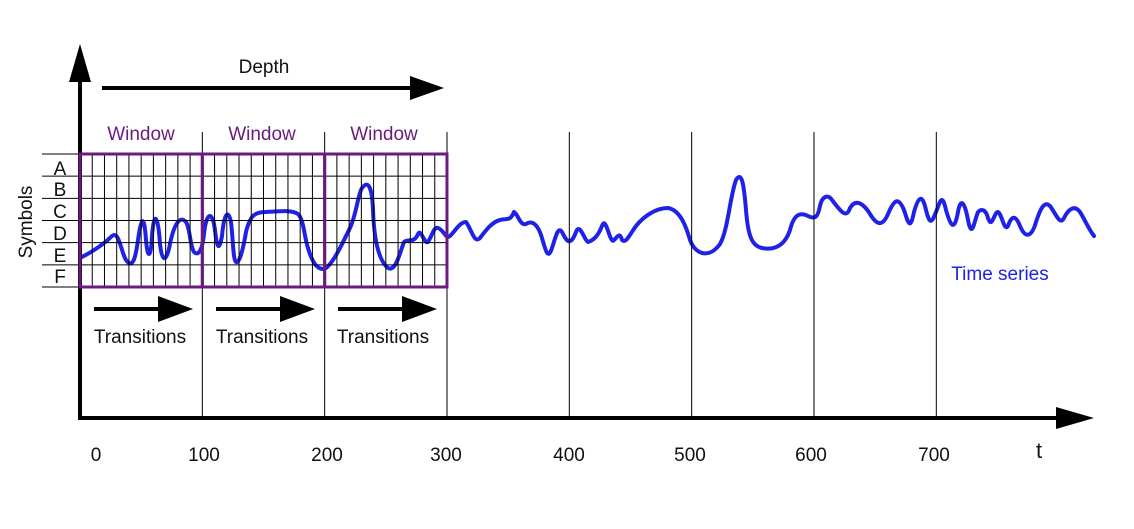 The height and width of the screenshot is (529, 1134). I want to click on symbol-labels: A B C D E F, so click(60, 223).